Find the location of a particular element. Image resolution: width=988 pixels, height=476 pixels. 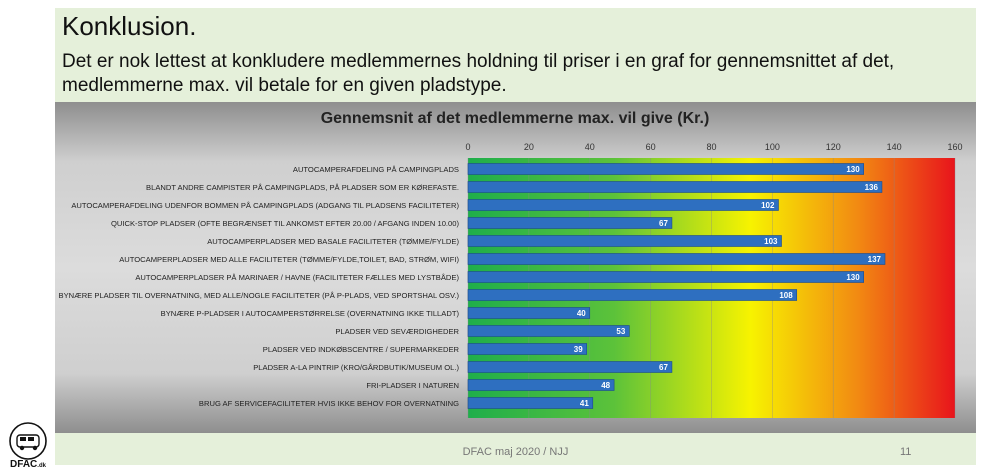

bar-value-label: 102 is located at coordinates (768, 205).